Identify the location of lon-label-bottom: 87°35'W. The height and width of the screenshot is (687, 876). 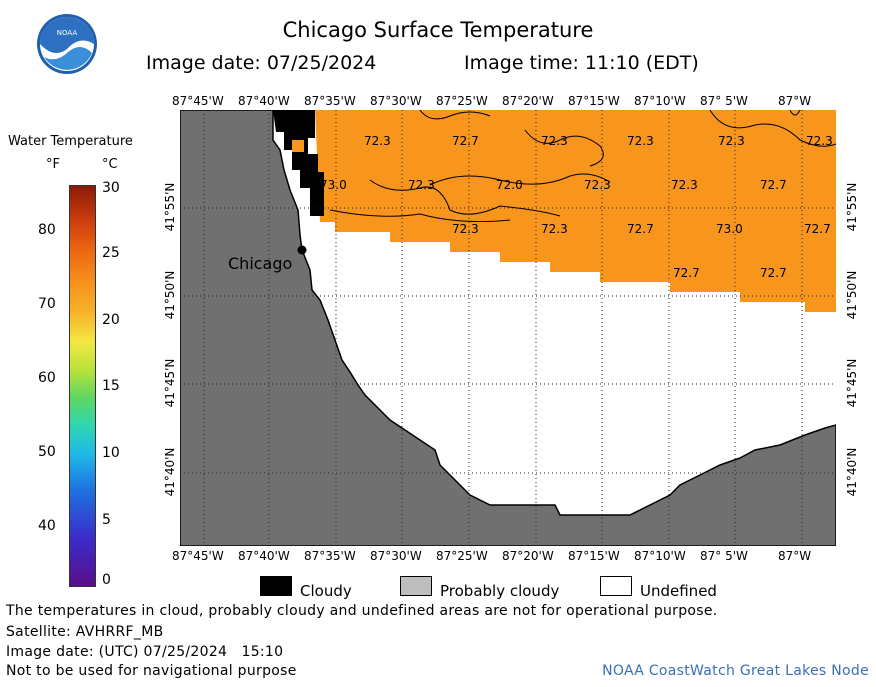
(330, 556).